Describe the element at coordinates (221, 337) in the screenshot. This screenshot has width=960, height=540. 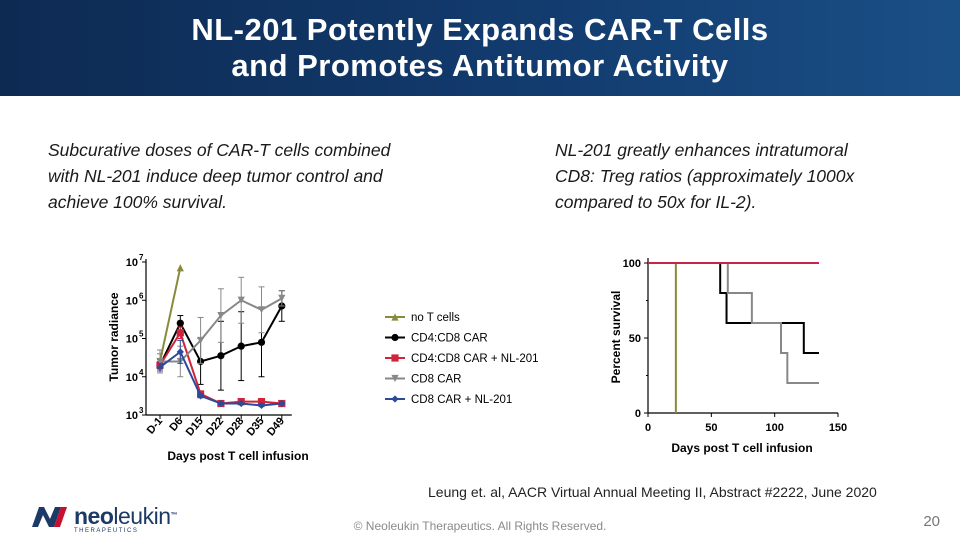
I see `radiance-series` at that location.